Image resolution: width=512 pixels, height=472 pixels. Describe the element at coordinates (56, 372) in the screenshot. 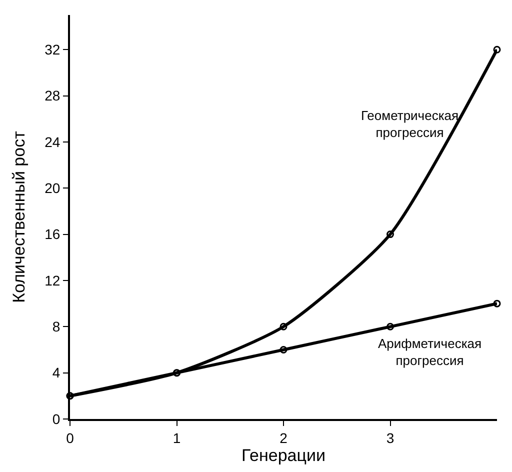

I see `y-tick-label: 4` at that location.